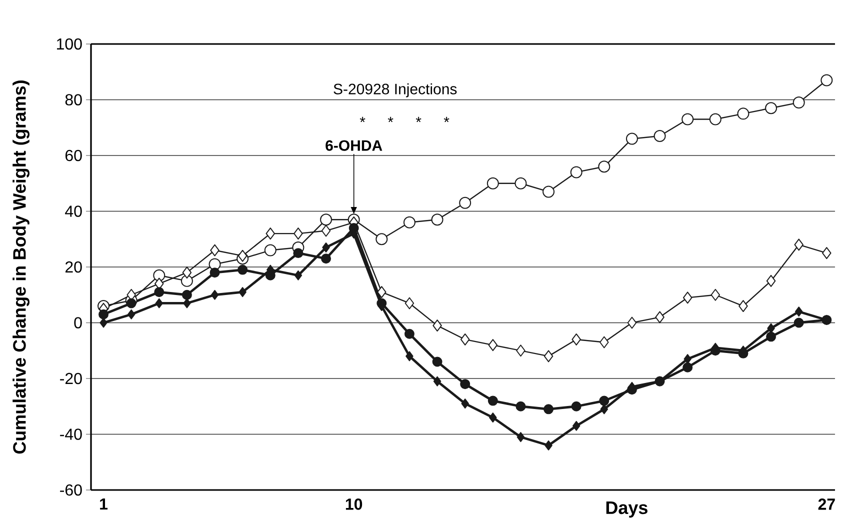 The width and height of the screenshot is (853, 524). What do you see at coordinates (354, 145) in the screenshot?
I see `annotation: 6-OHDA` at bounding box center [354, 145].